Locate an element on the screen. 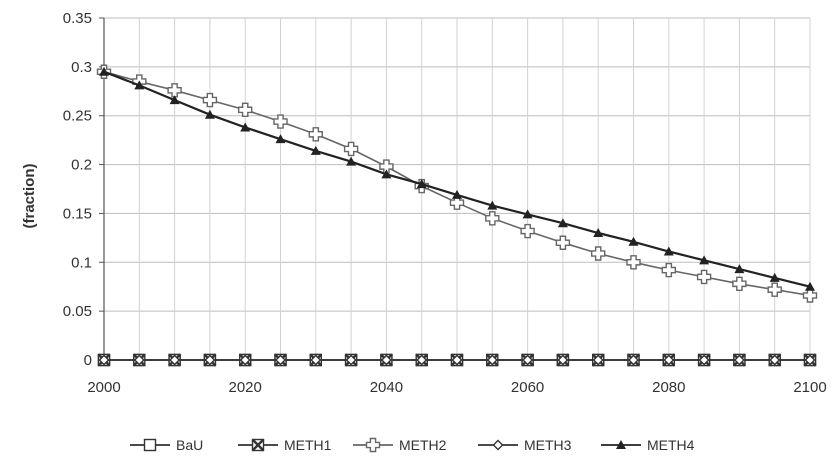 Image resolution: width=835 pixels, height=475 pixels. series-meth3 is located at coordinates (457, 360).